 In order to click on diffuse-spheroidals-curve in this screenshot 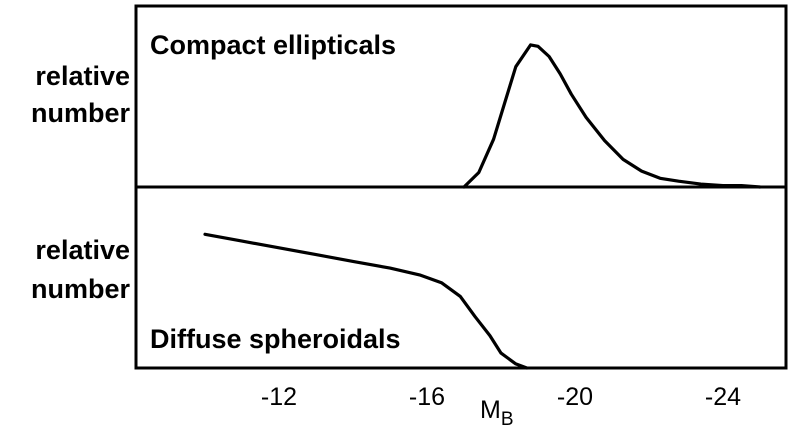, I will do `click(366, 301)`.